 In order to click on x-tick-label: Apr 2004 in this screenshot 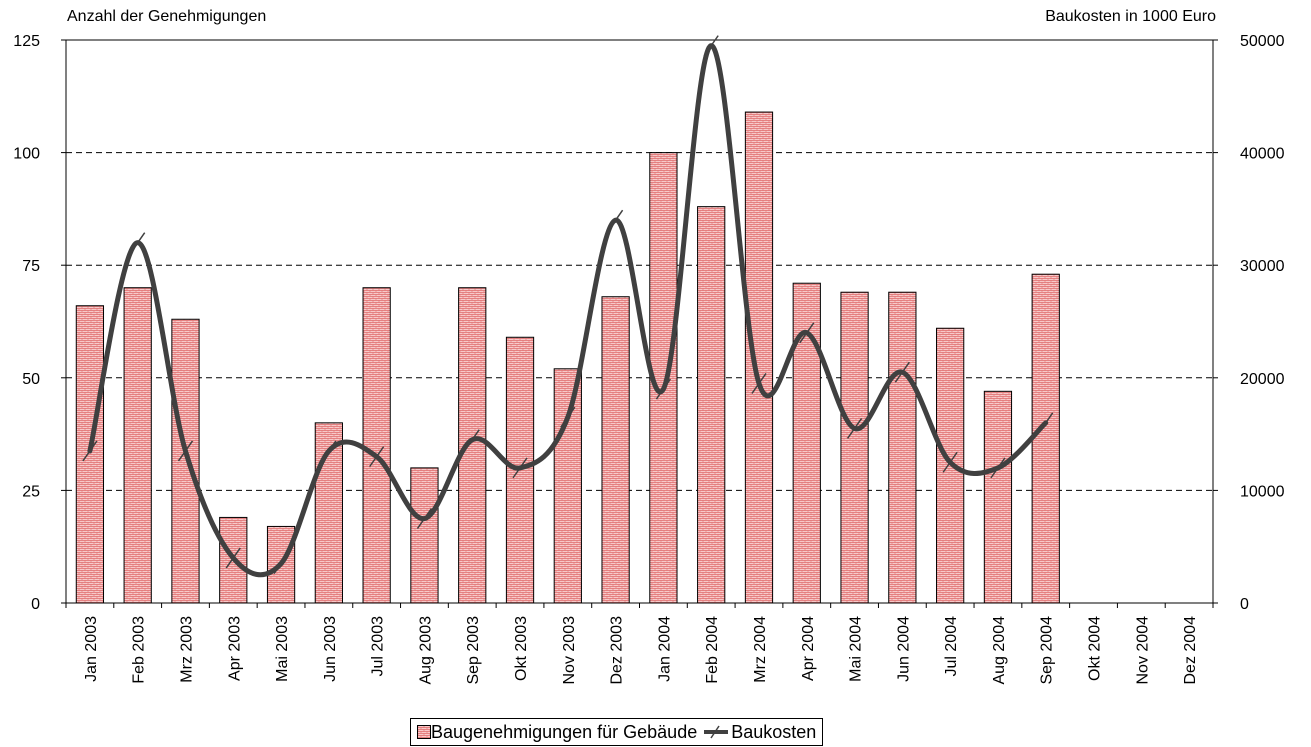, I will do `click(808, 648)`.